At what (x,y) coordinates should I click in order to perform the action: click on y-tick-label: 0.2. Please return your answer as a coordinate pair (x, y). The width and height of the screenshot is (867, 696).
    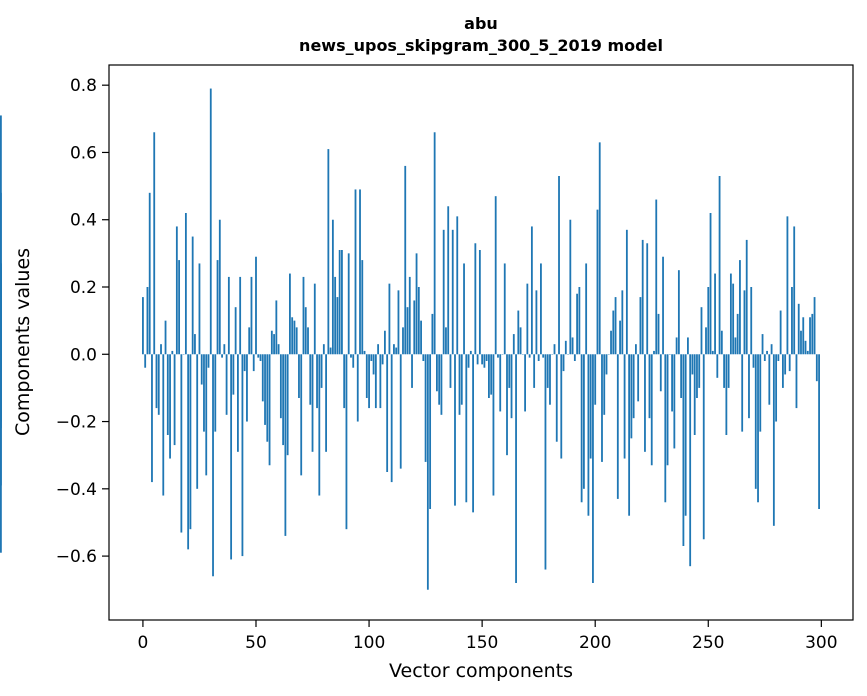
    Looking at the image, I should click on (83, 288).